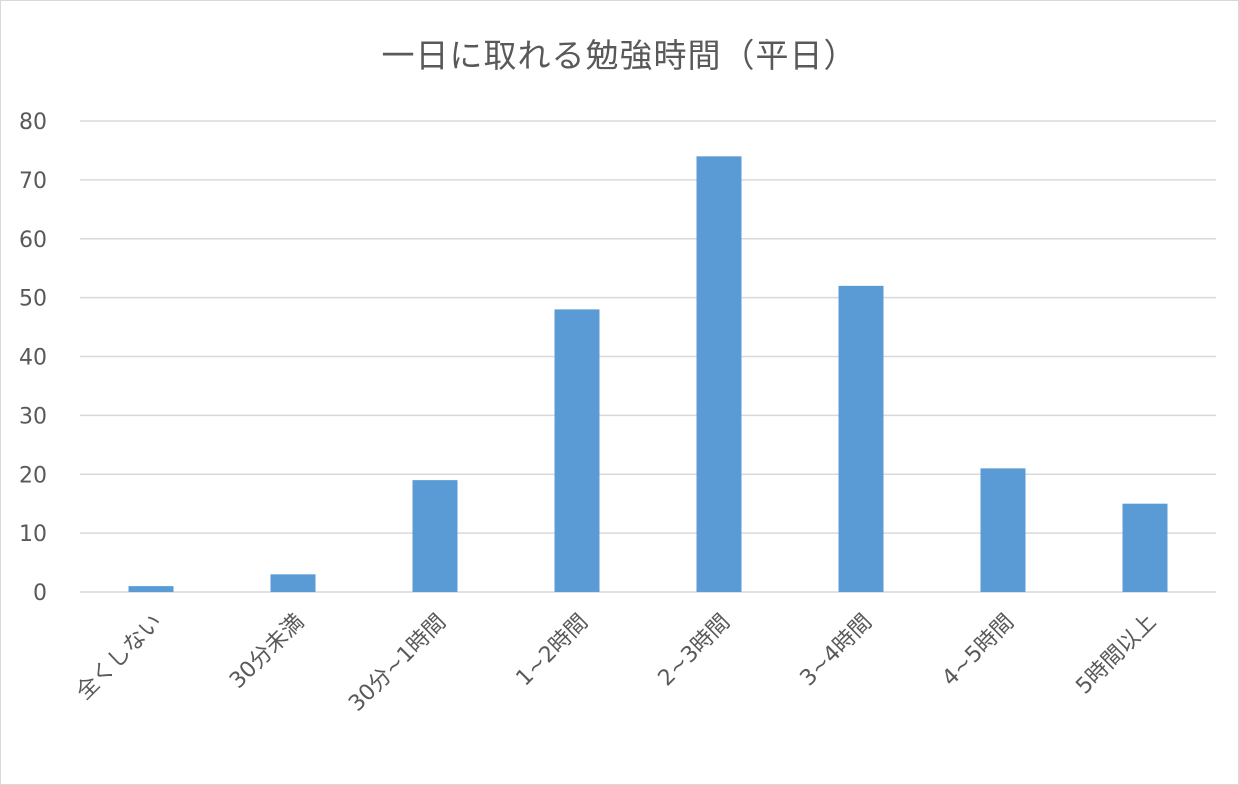 The image size is (1239, 785). I want to click on y-tick-label: 60, so click(33, 240).